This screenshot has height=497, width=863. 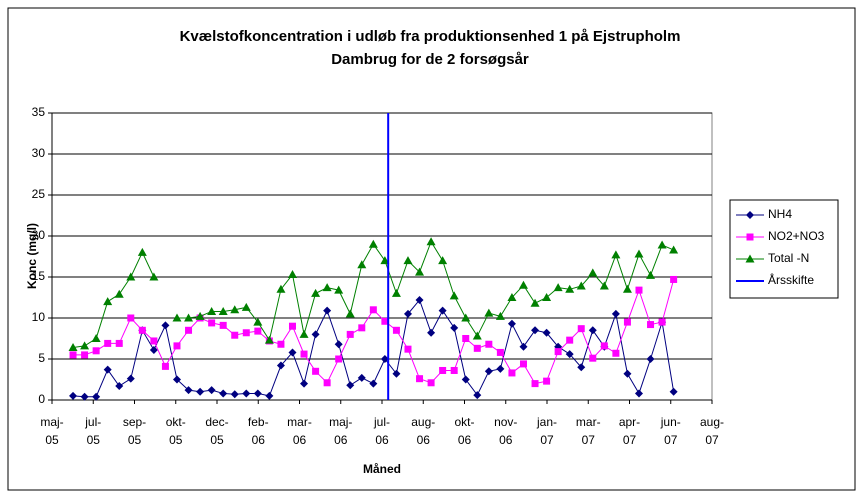 I want to click on y-tick-label: 30, so click(x=39, y=153).